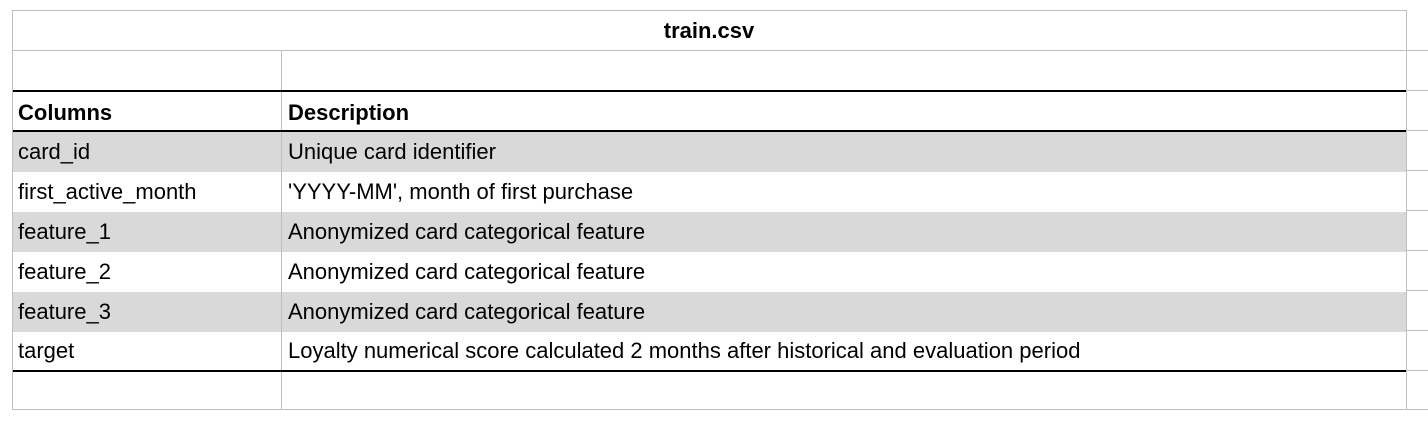  What do you see at coordinates (461, 191) in the screenshot?
I see `description-cell: 'YYYY-MM', month of first purchase` at bounding box center [461, 191].